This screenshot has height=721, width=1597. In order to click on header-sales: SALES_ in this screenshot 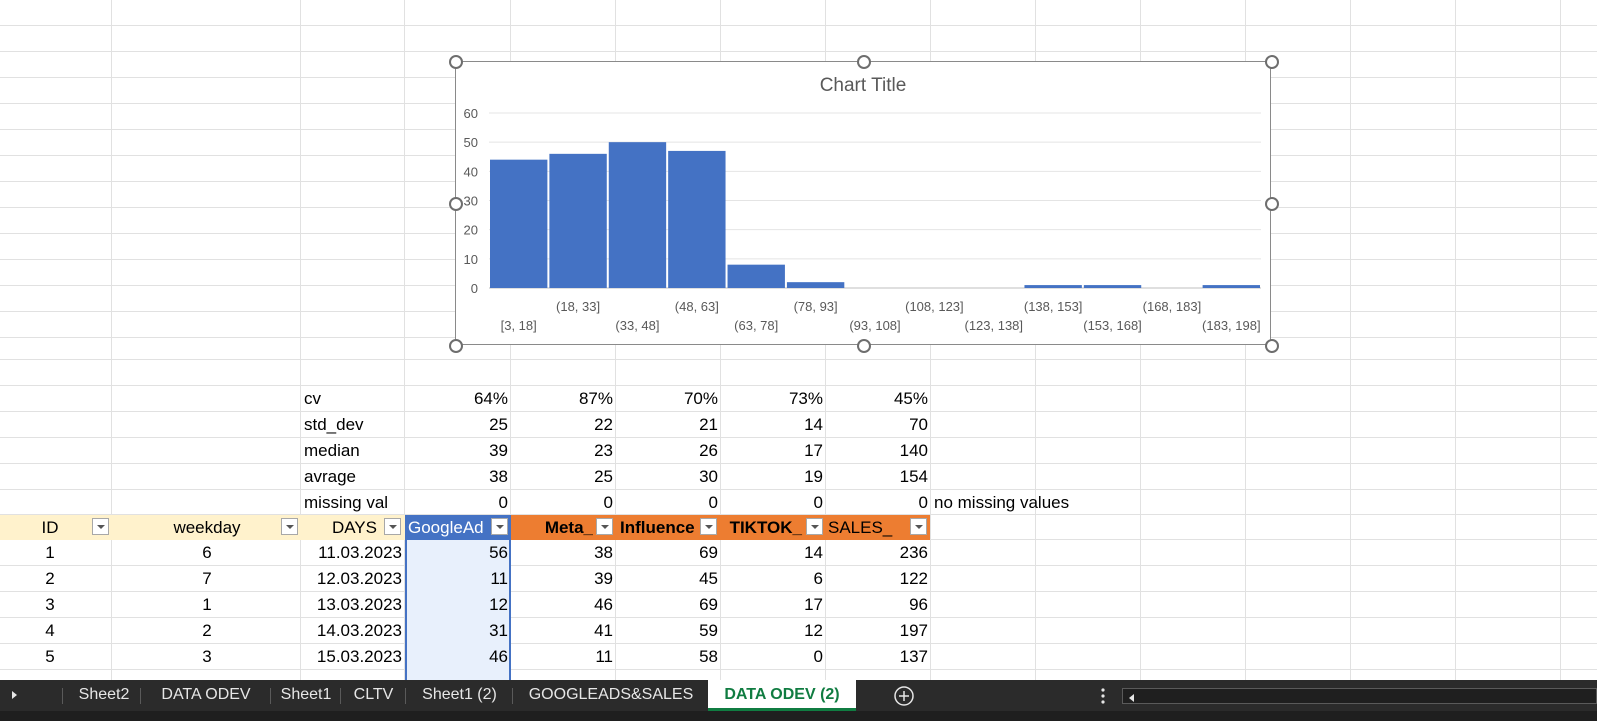, I will do `click(860, 527)`.